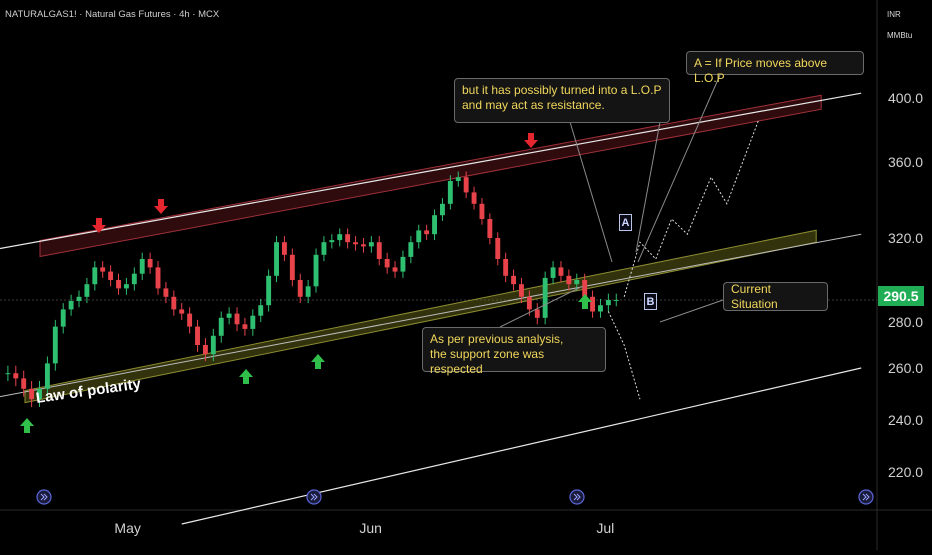  I want to click on y-tick-label: 360.0, so click(905, 162).